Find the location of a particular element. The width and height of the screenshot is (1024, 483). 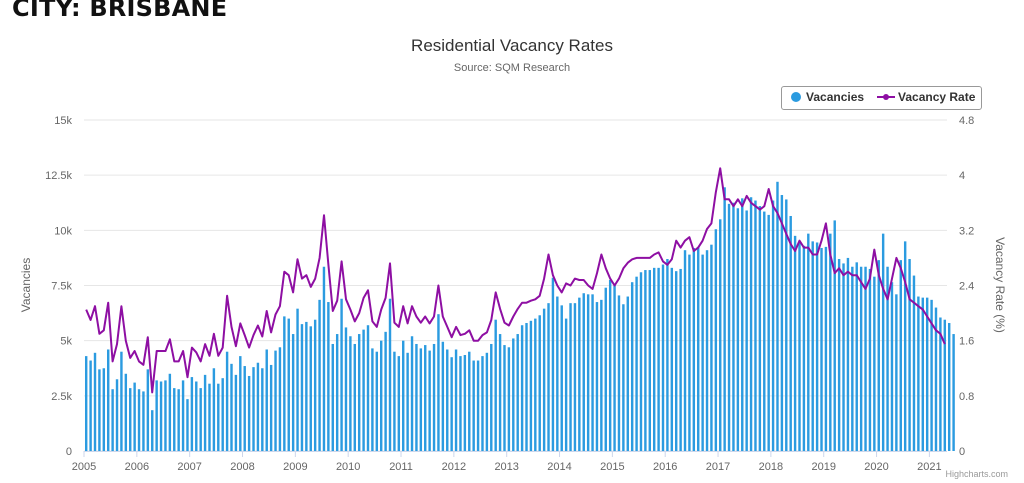

y-left-tick-label: 12.5k is located at coordinates (58, 176).